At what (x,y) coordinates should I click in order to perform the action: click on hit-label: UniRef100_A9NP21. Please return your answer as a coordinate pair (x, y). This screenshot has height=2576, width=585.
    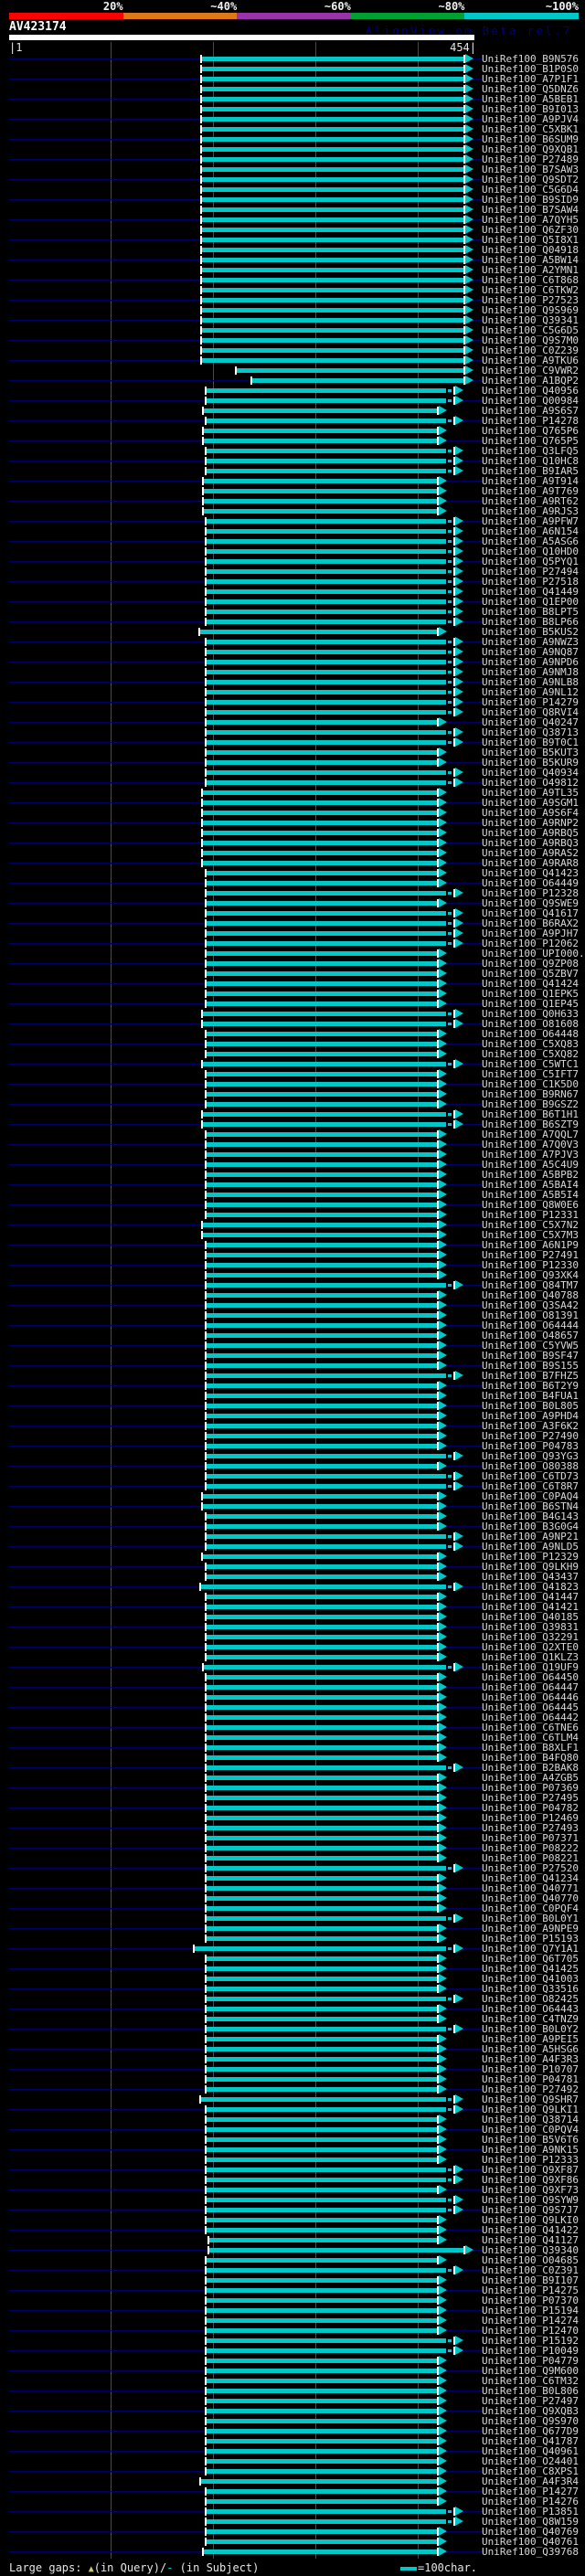
    Looking at the image, I should click on (531, 1536).